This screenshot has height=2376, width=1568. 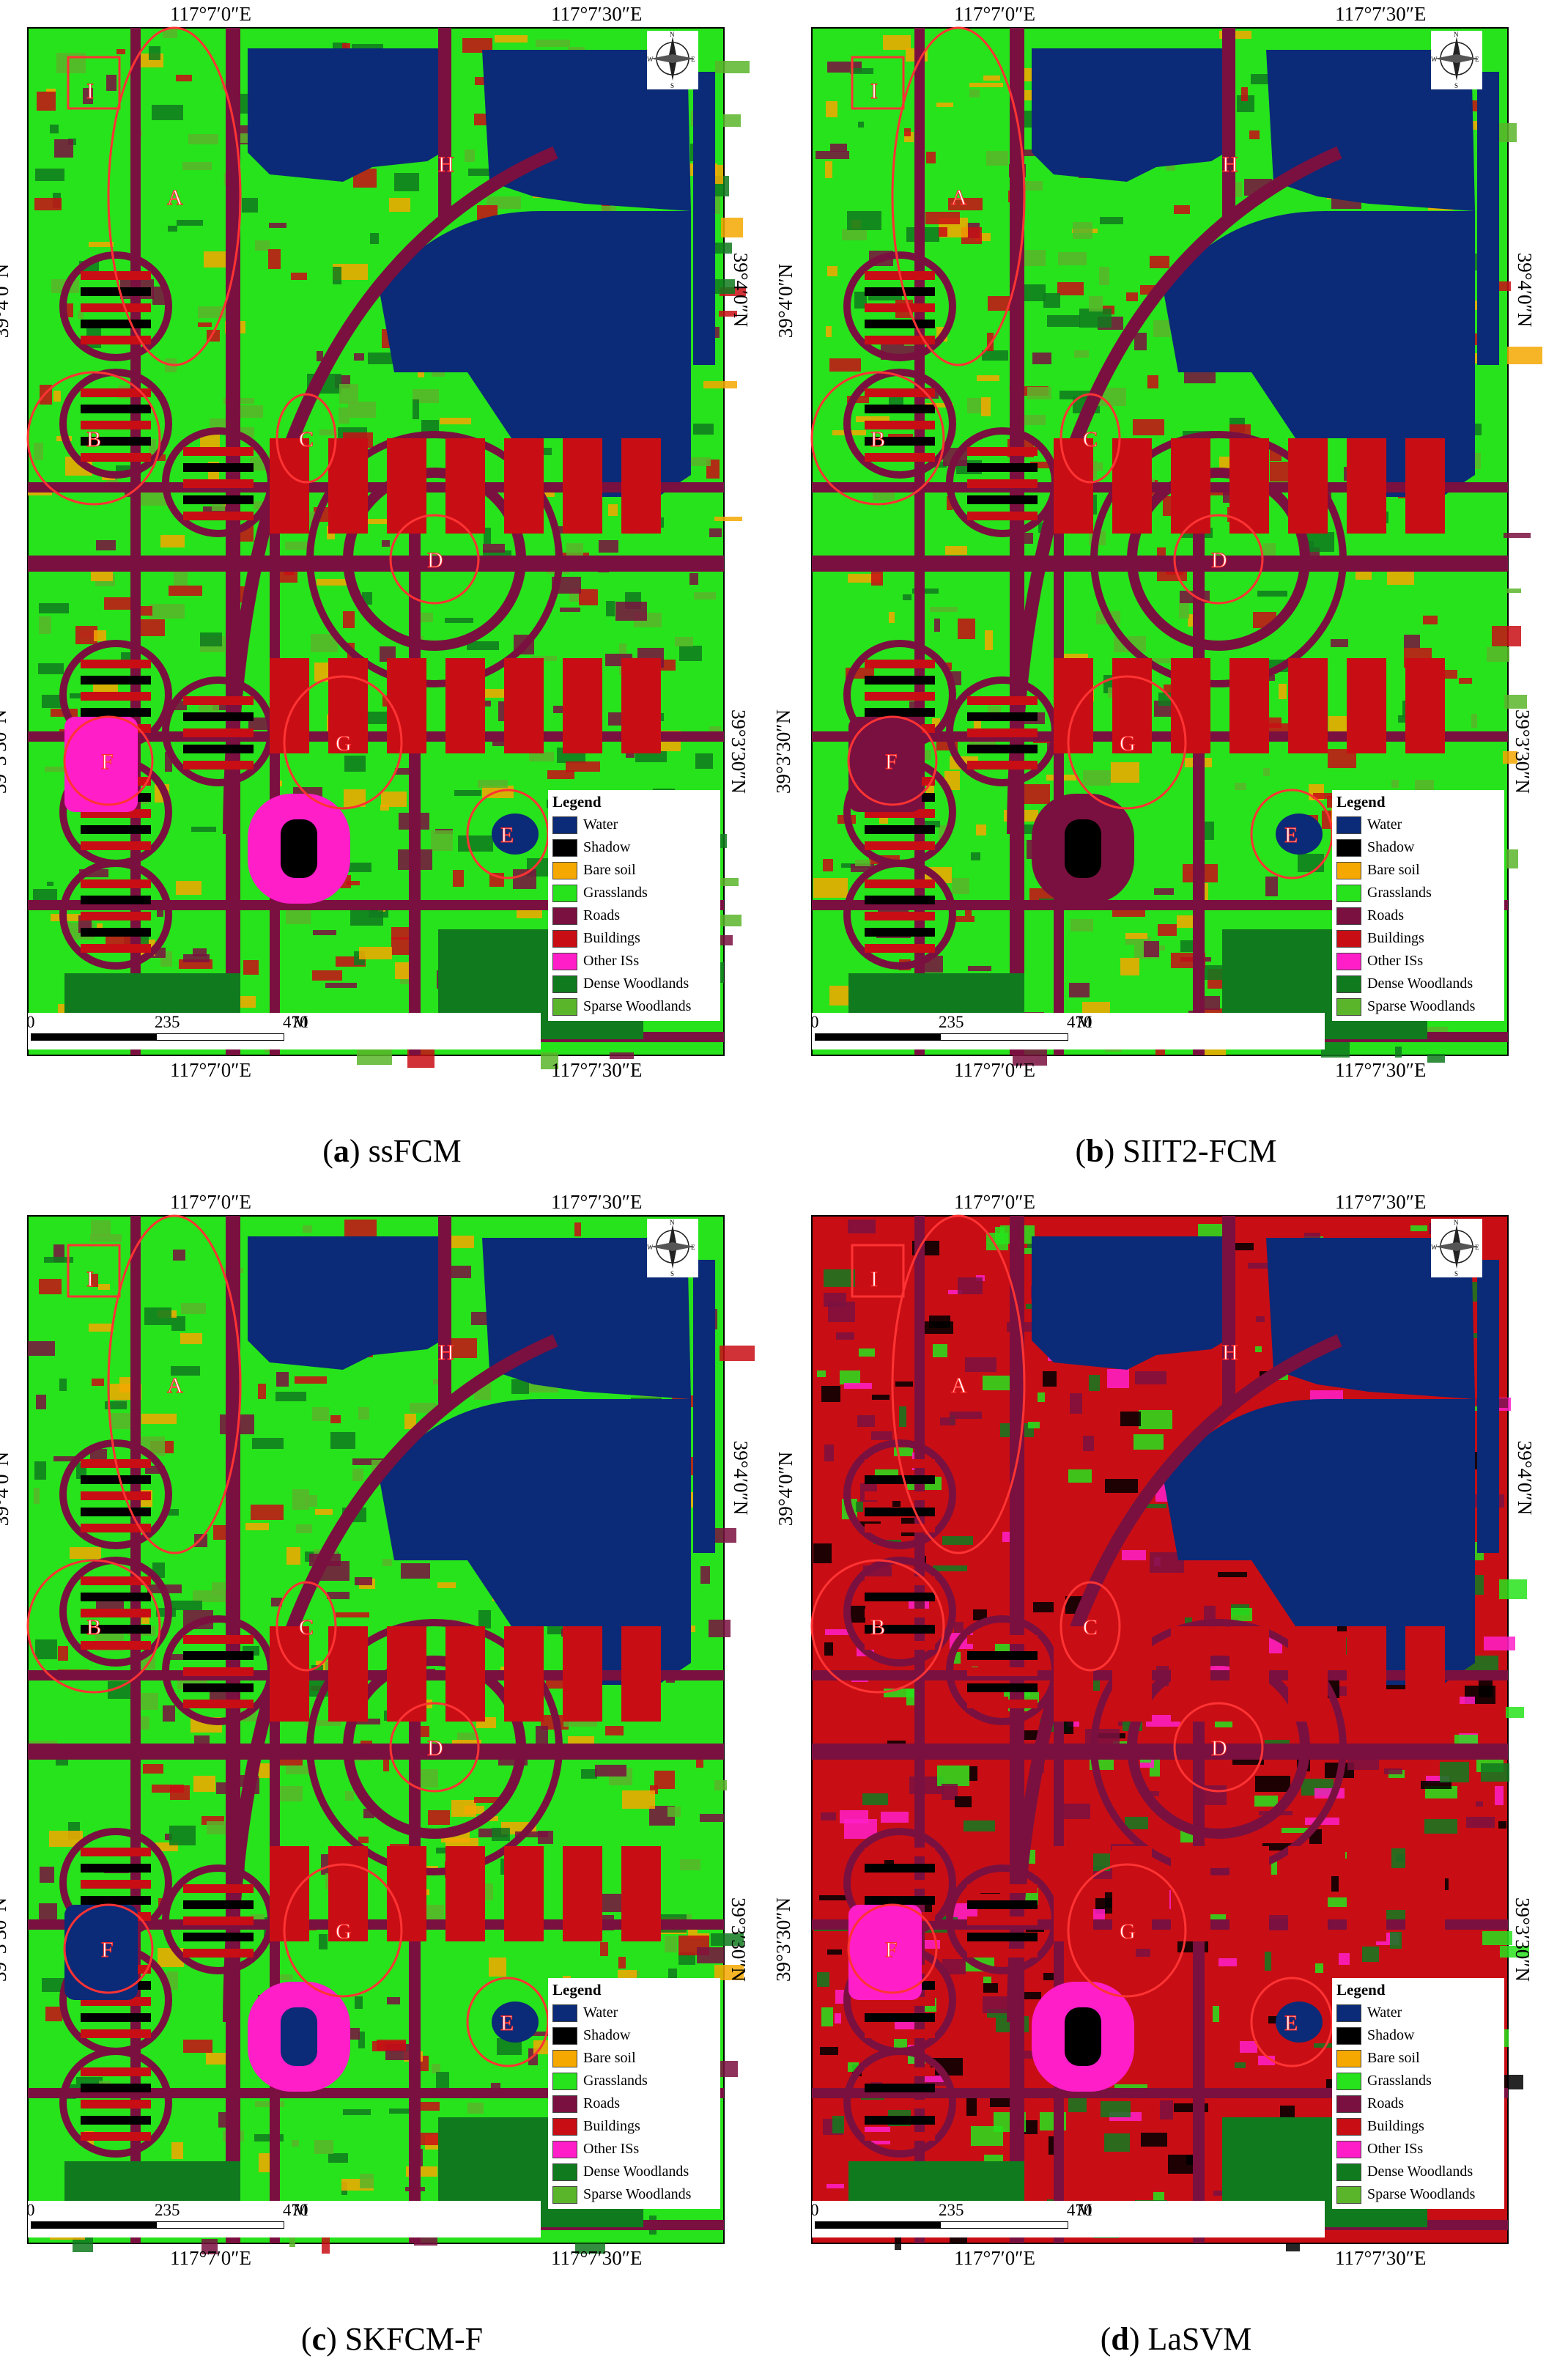 I want to click on scale-tick-label: 235, so click(x=951, y=2210).